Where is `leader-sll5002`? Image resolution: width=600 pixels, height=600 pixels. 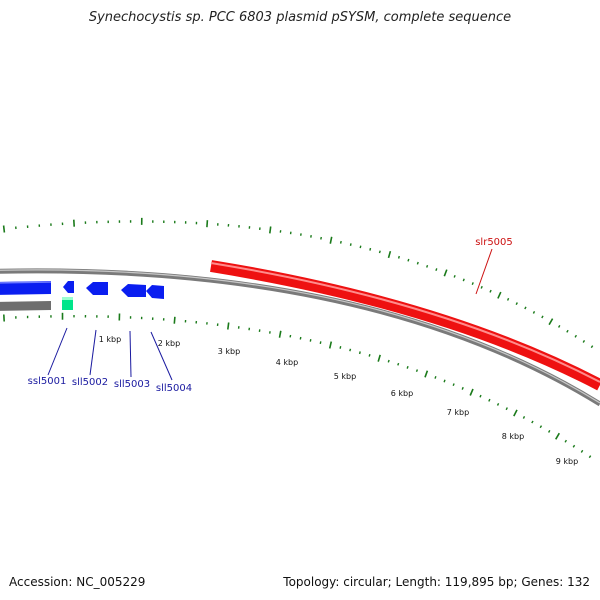 leader-sll5002 is located at coordinates (93, 352).